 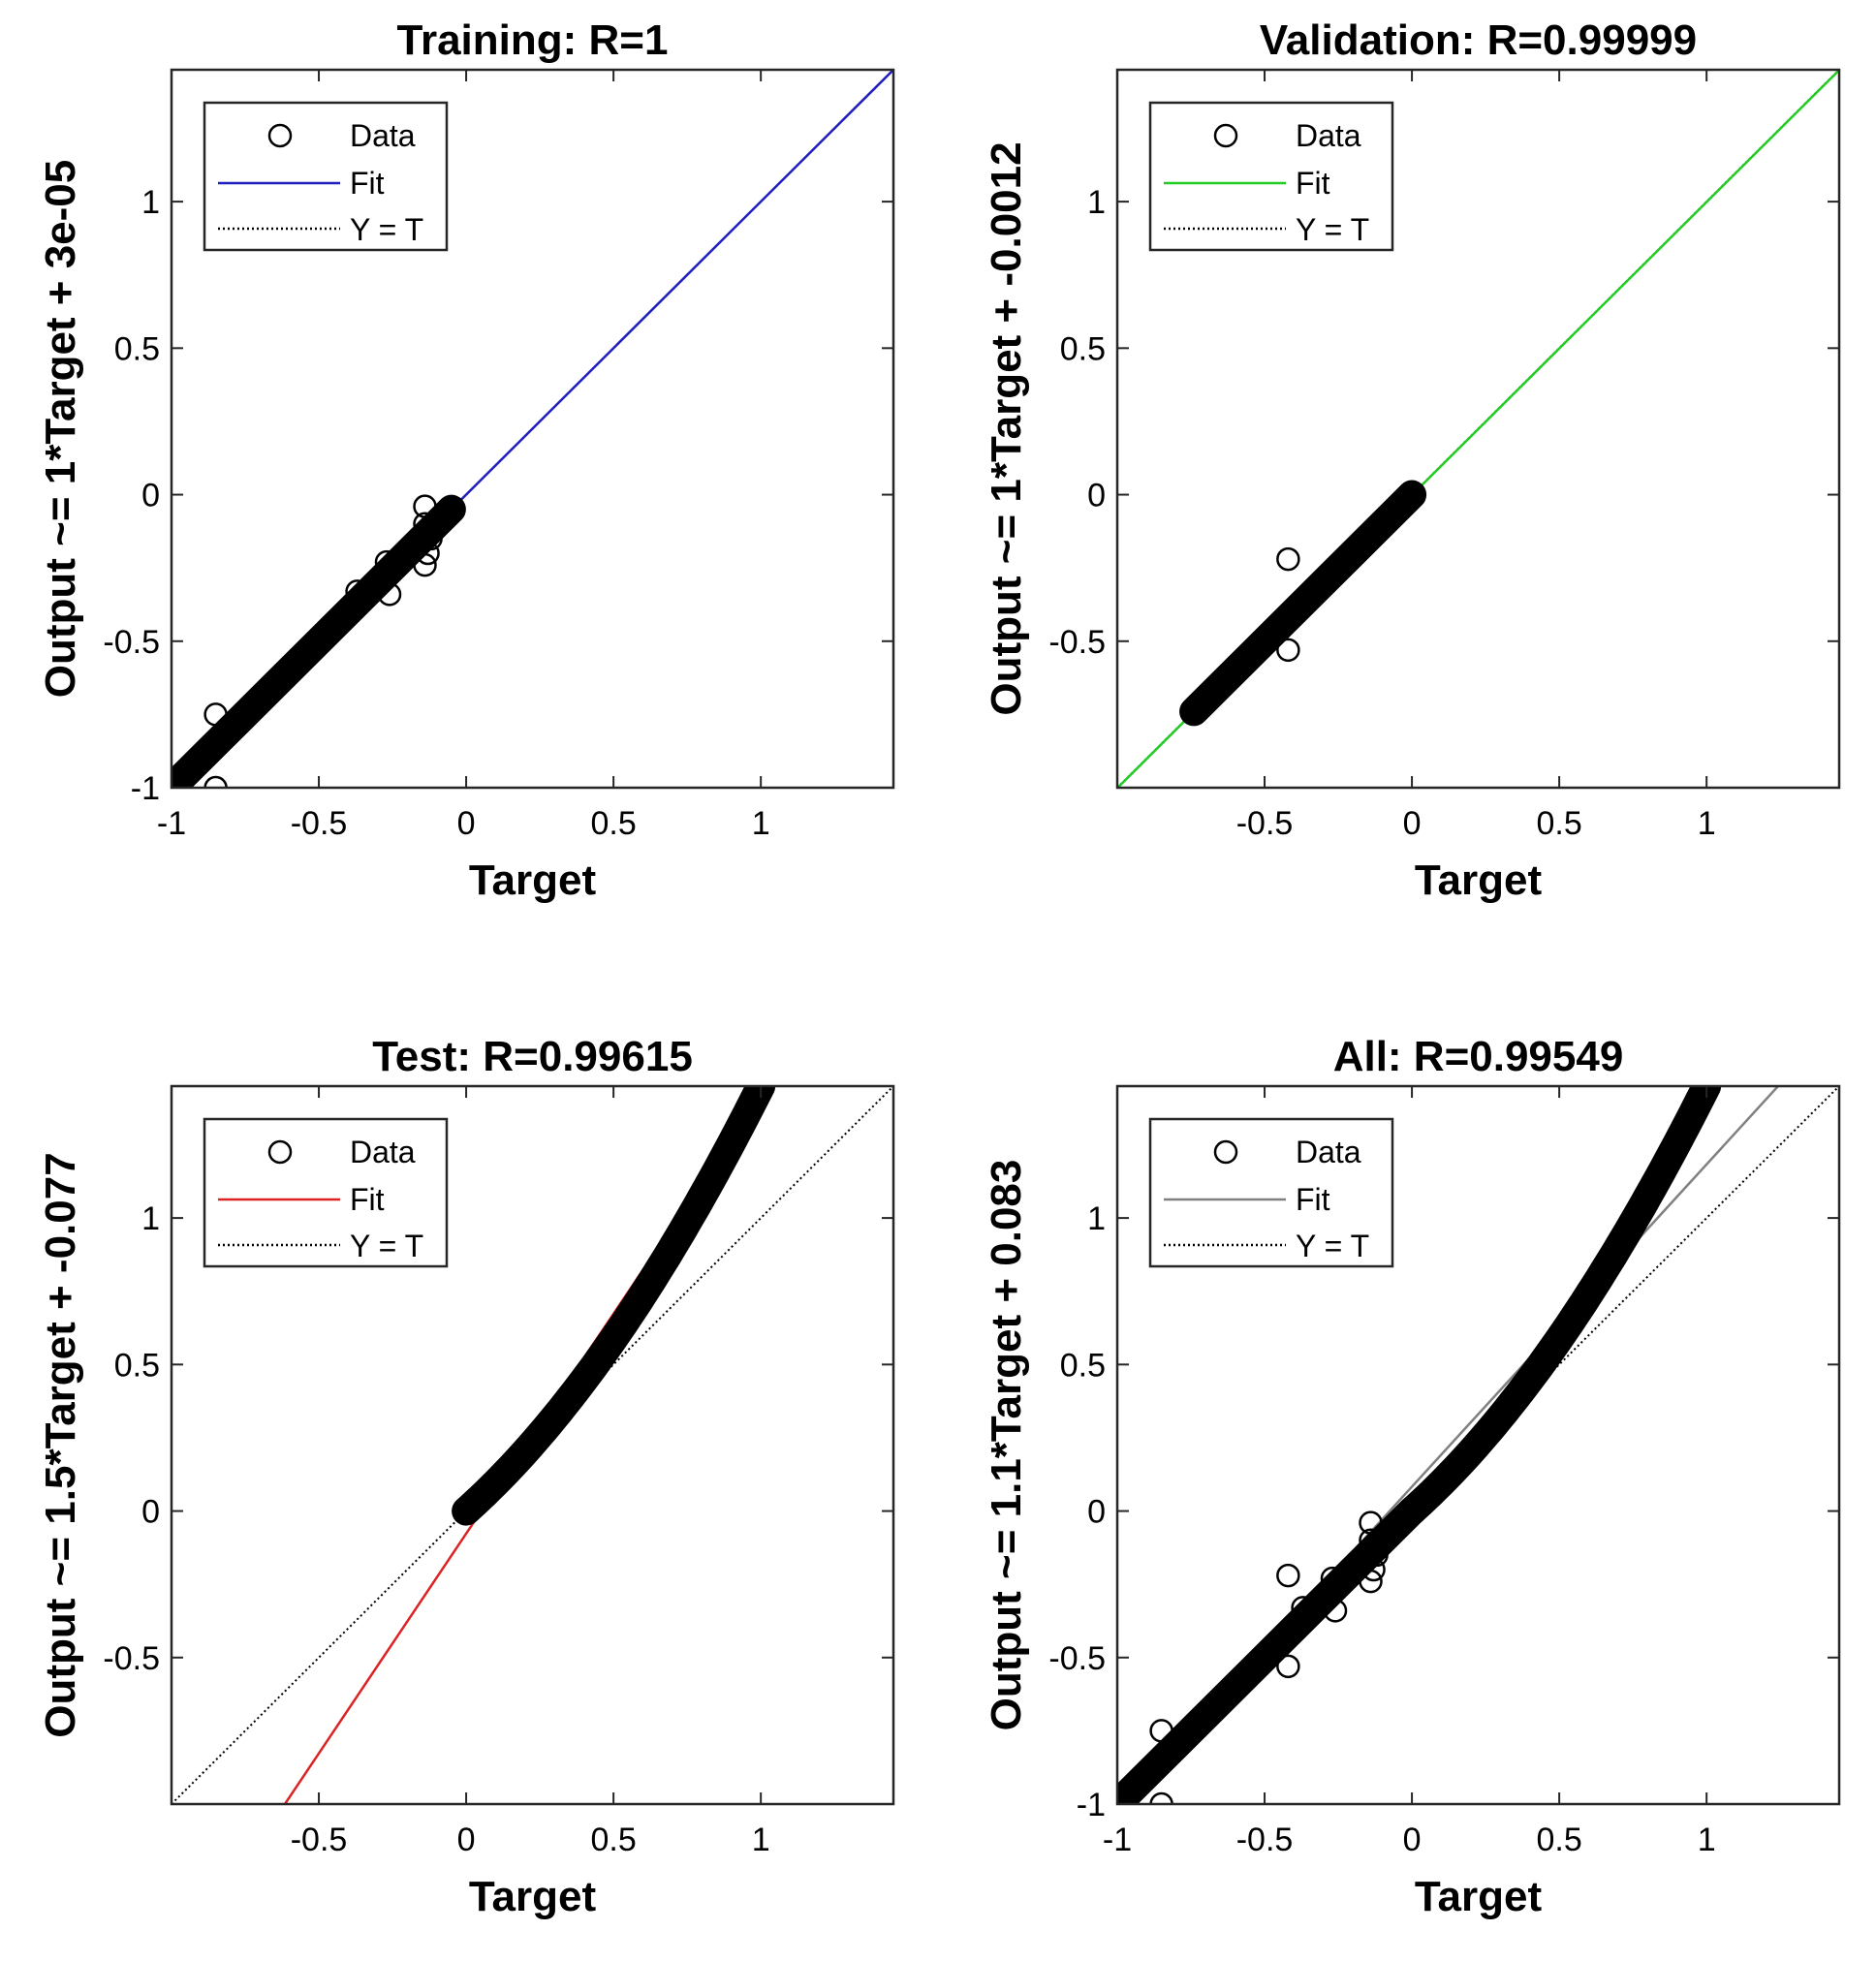 What do you see at coordinates (533, 40) in the screenshot?
I see `chart-title: Training: R=1` at bounding box center [533, 40].